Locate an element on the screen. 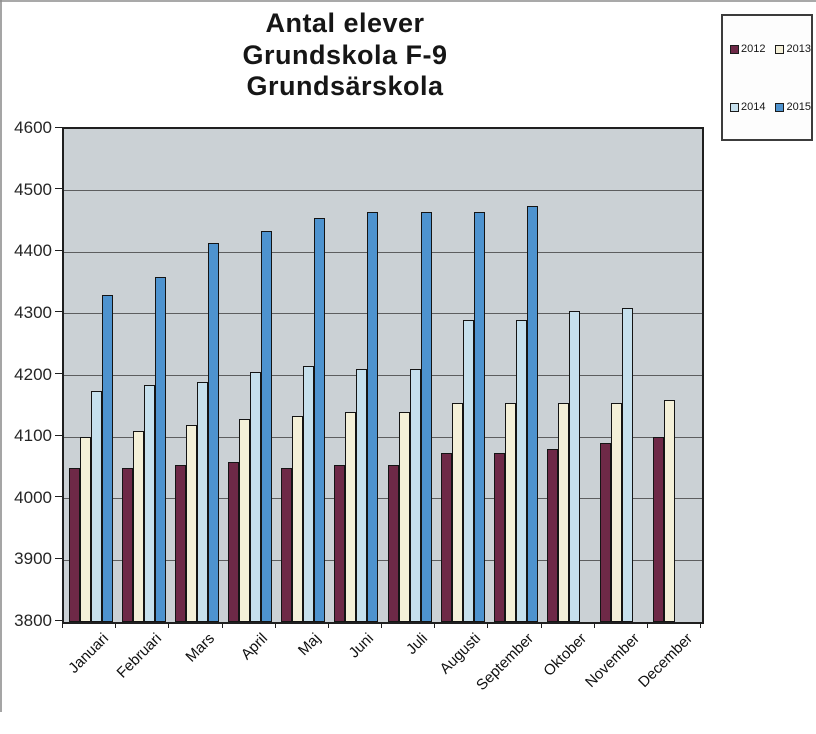 The height and width of the screenshot is (734, 816). scan-edge-left is located at coordinates (1, 356).